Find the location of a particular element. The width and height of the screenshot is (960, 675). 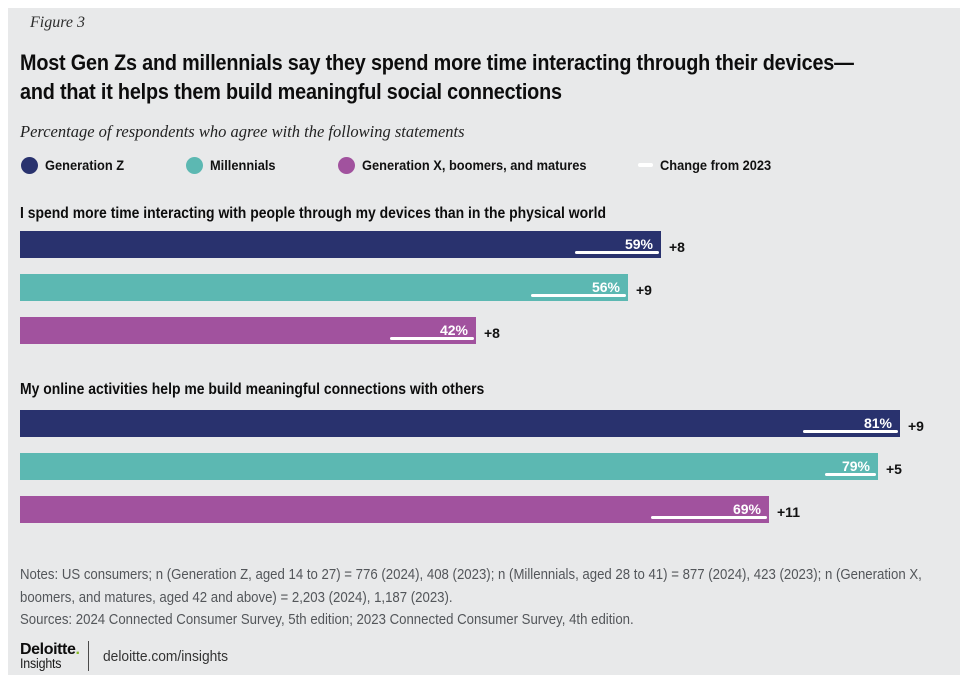

legend-label: Change from 2023 is located at coordinates (716, 165).